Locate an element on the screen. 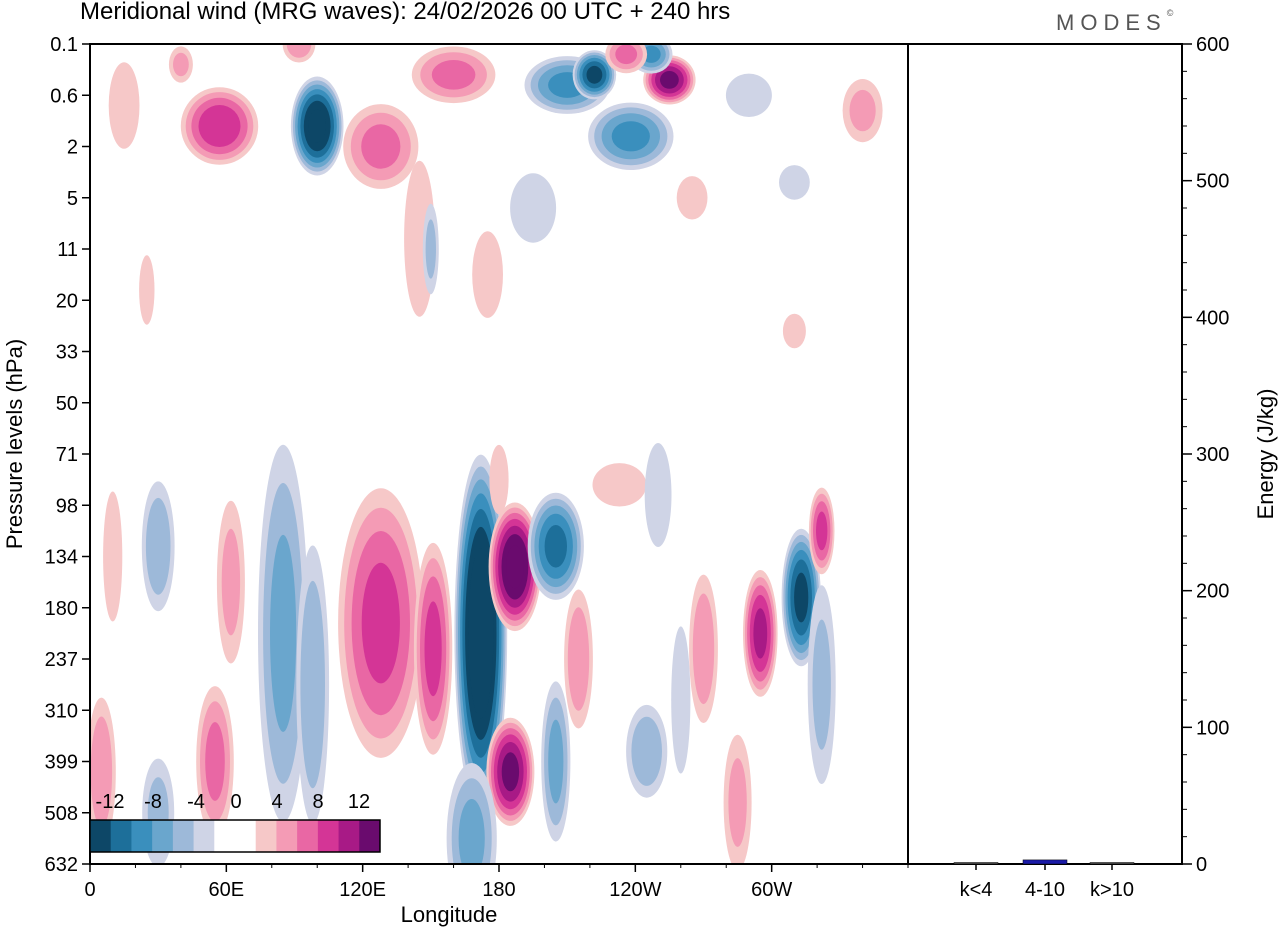 The width and height of the screenshot is (1280, 930). brand-logo: MODES© is located at coordinates (1115, 22).